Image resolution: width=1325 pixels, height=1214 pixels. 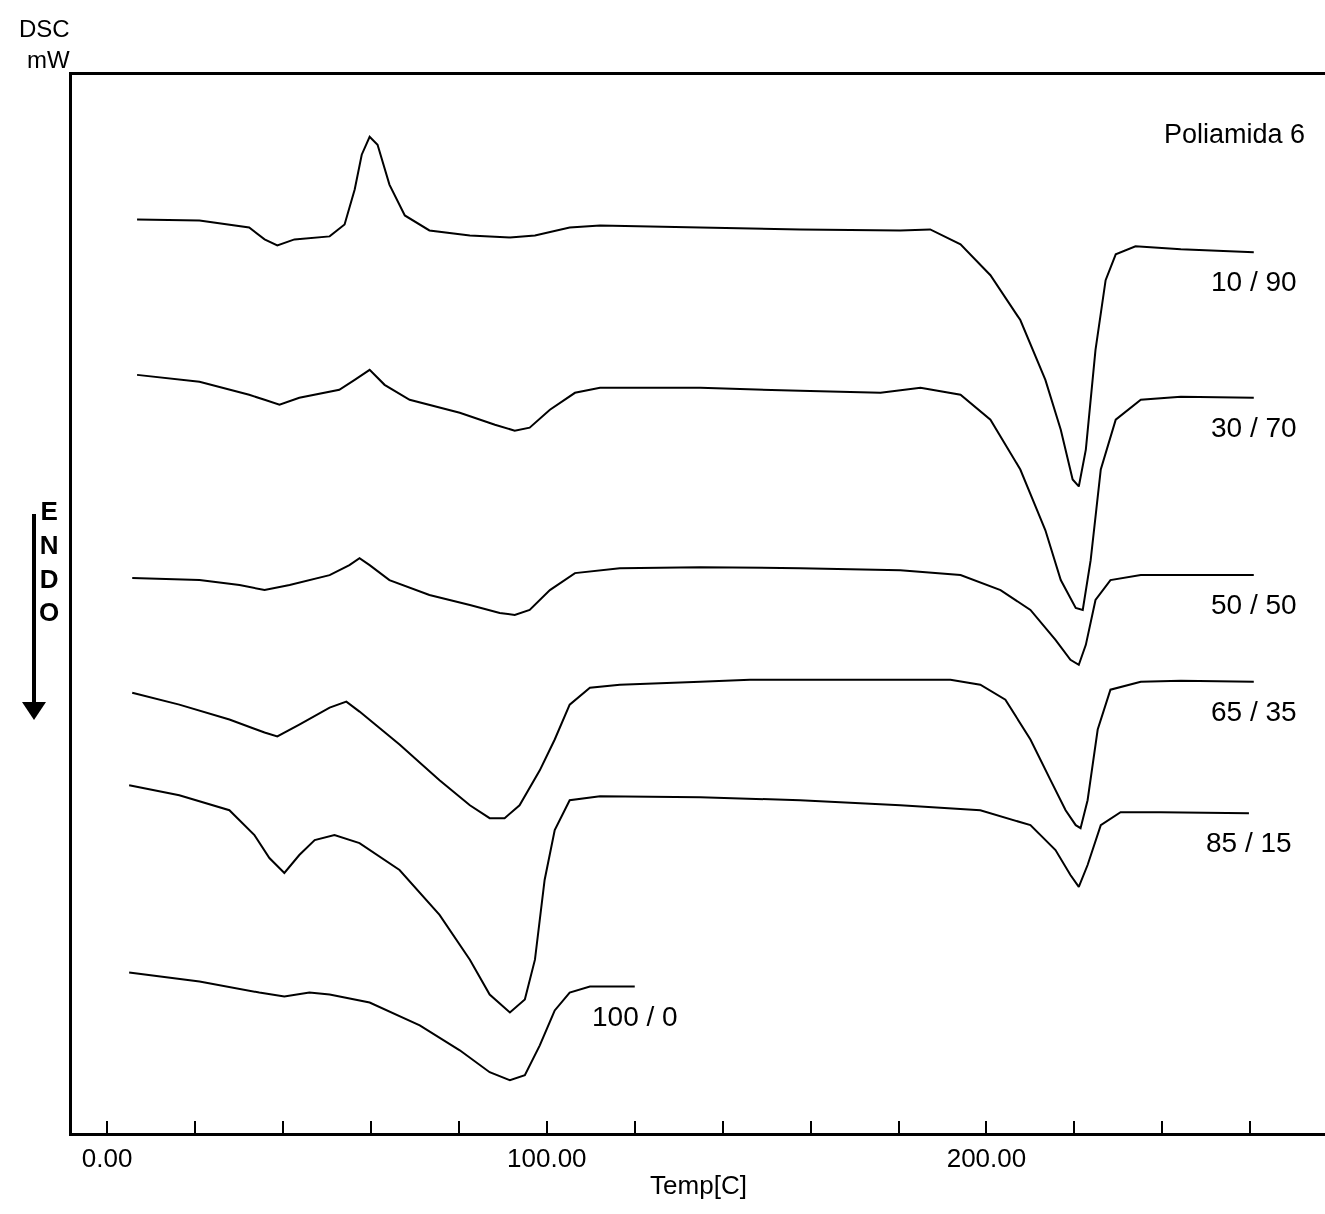 I want to click on series-label: 65 / 35, so click(x=1254, y=711).